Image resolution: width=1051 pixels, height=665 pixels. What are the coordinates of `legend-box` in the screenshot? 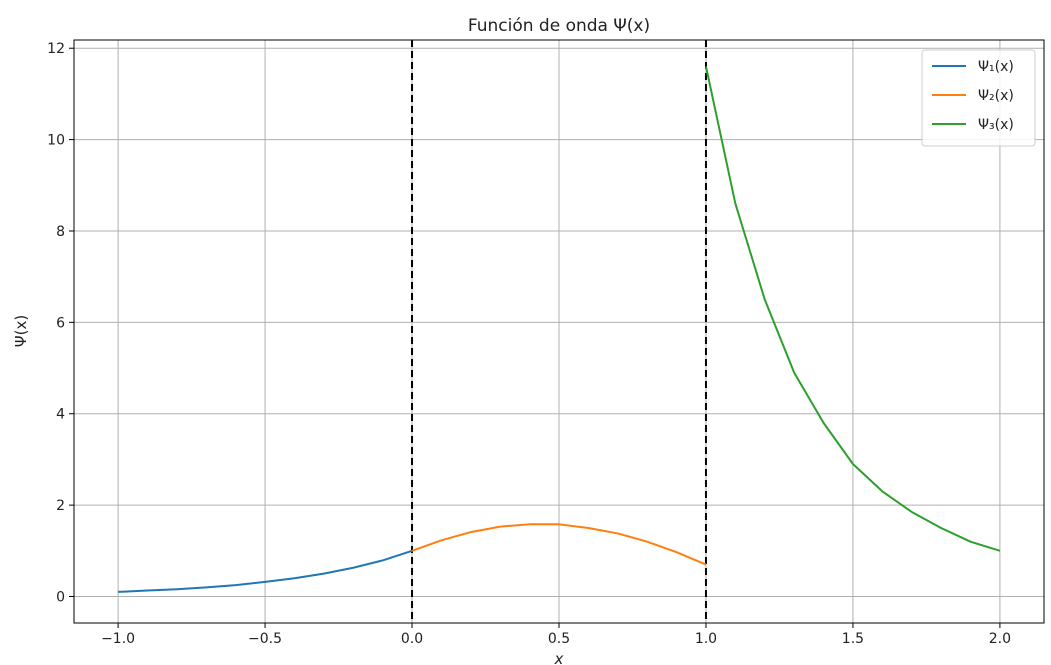 It's located at (978, 98).